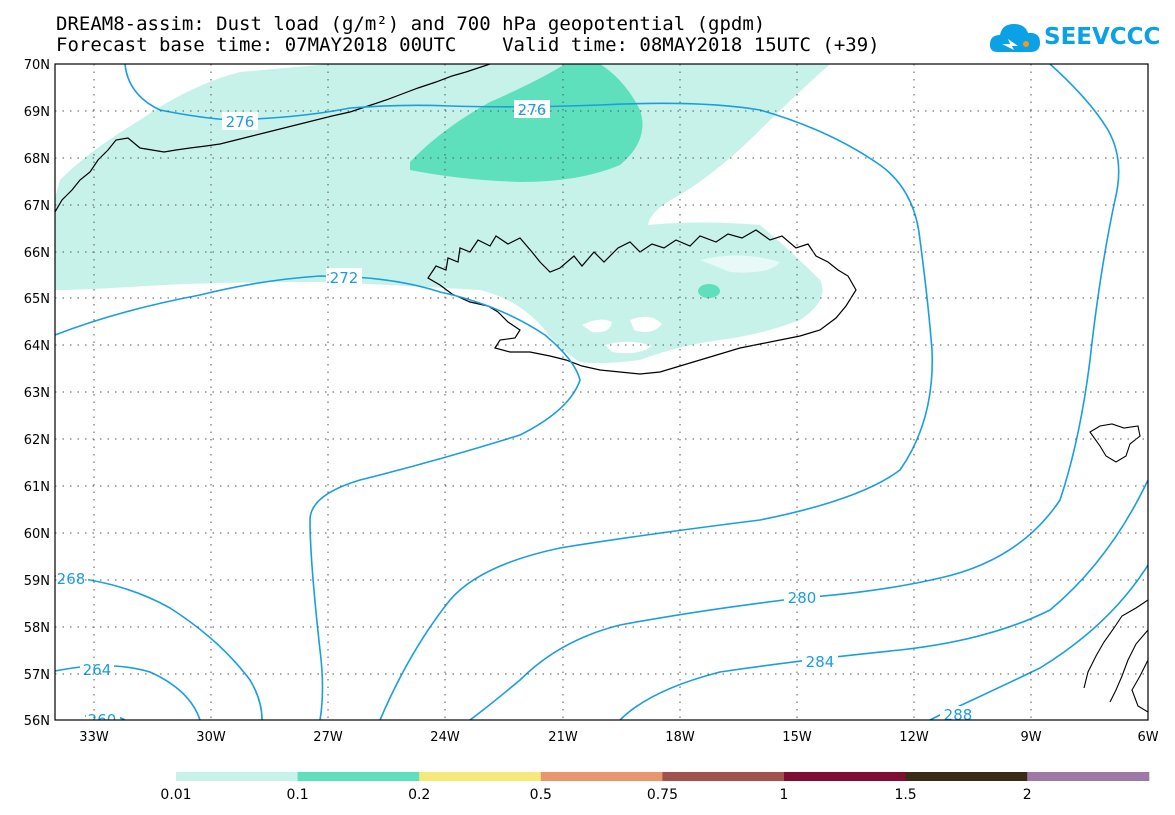  I want to click on lon-label: 15W, so click(797, 737).